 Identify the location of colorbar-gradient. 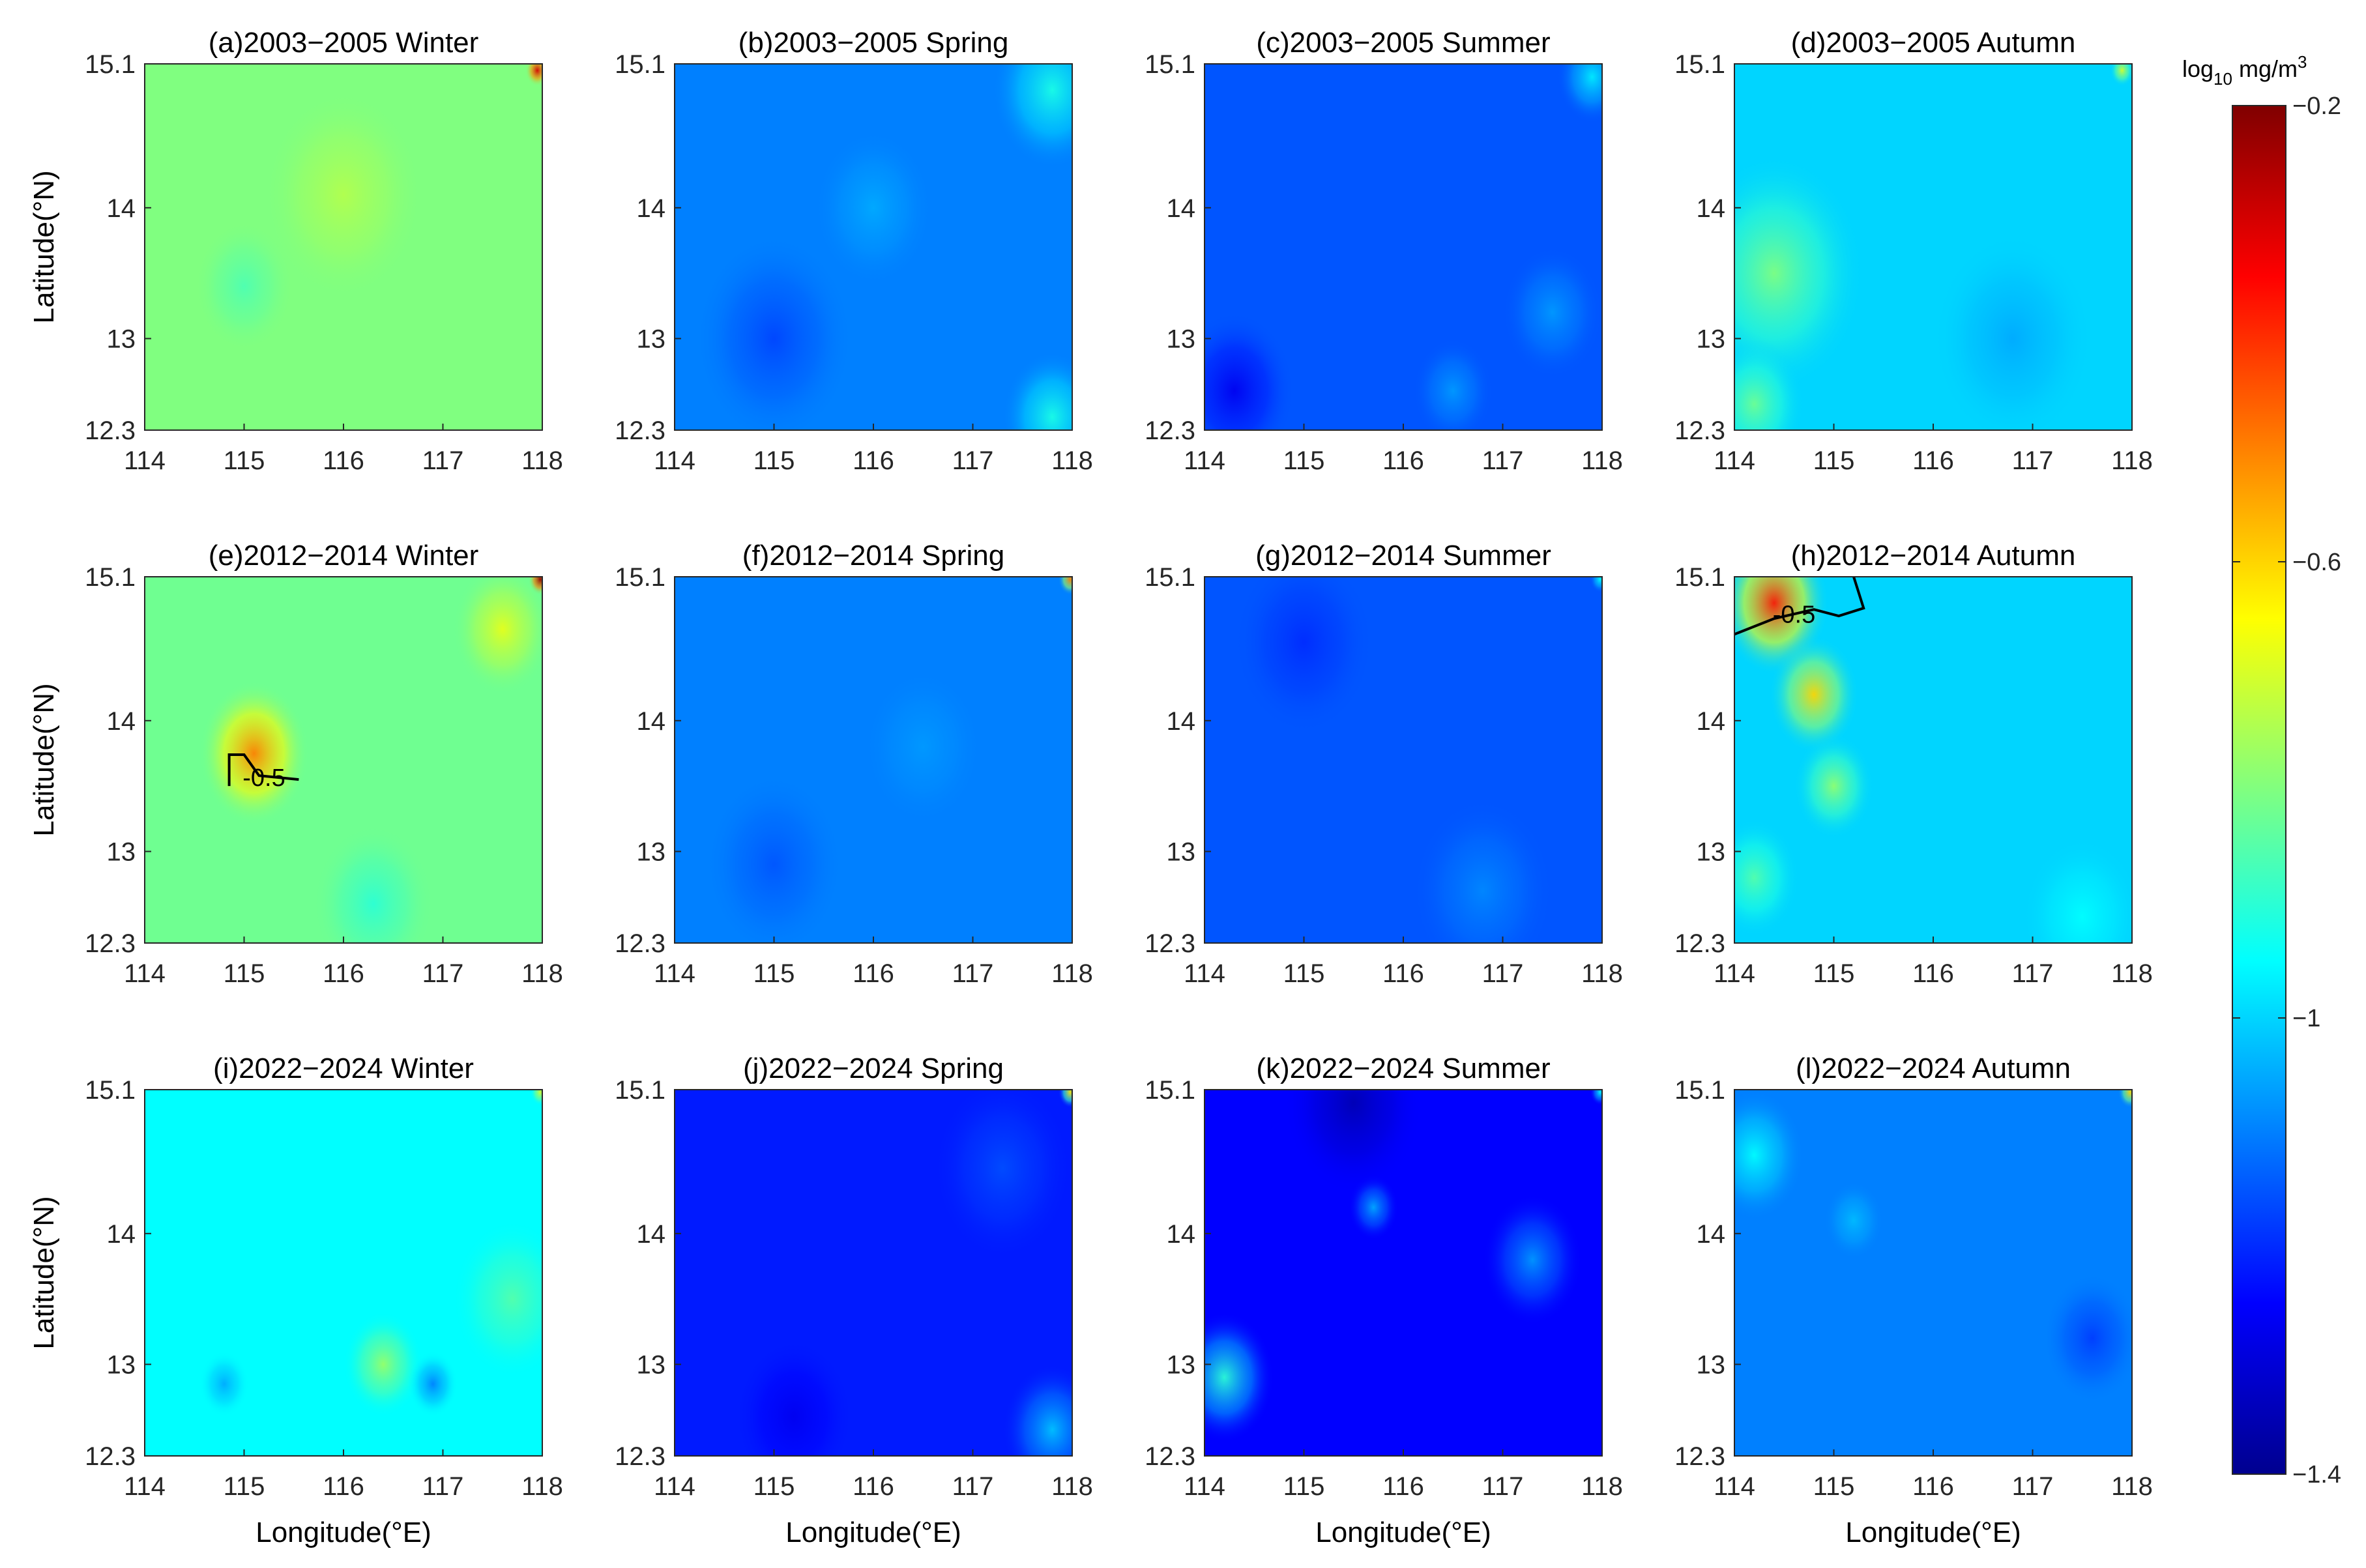
(2259, 790).